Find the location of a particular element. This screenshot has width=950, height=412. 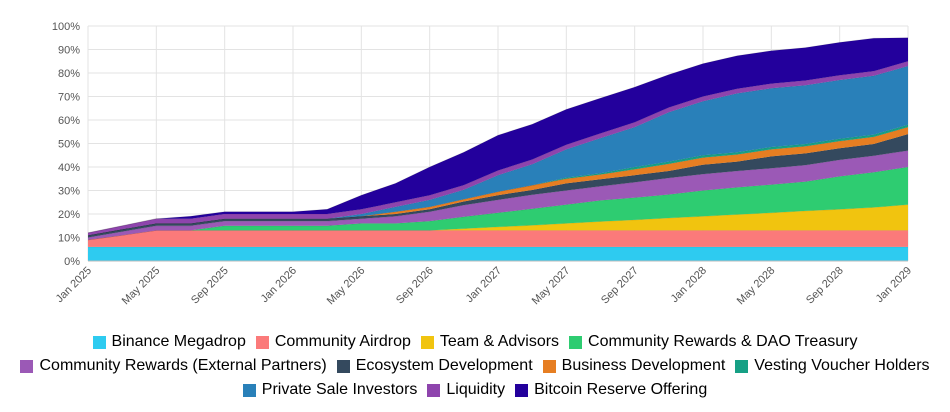

x-tick-label: Sep 2025 is located at coordinates (210, 286).